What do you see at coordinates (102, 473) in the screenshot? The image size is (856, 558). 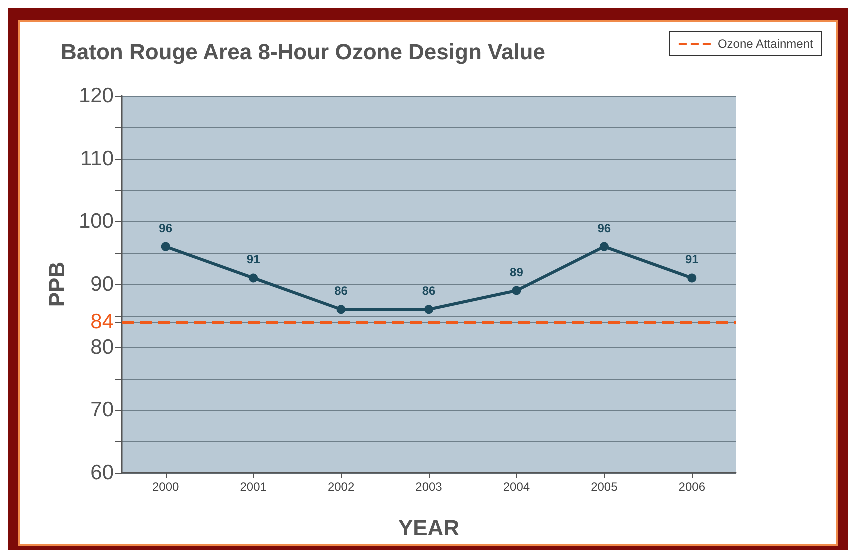 I see `y-tick-label: 60` at bounding box center [102, 473].